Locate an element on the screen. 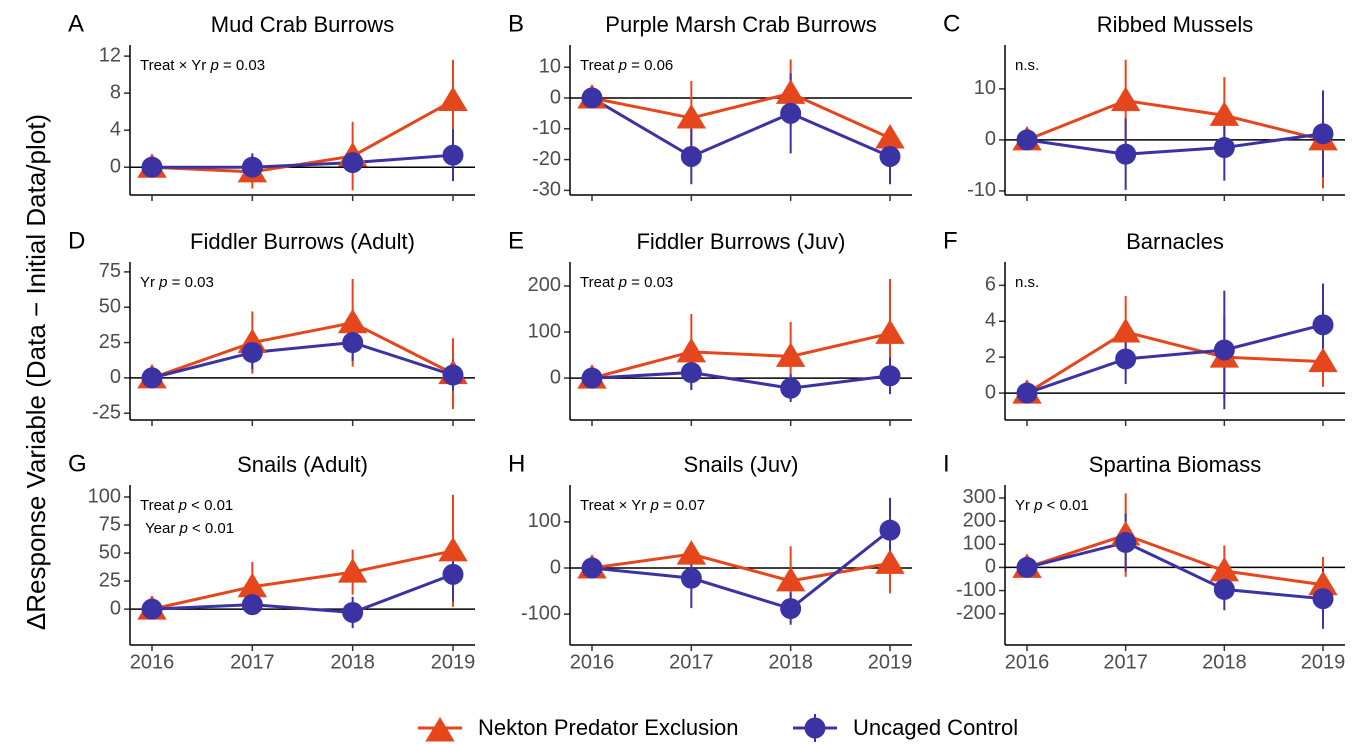  panel-title: Spartina Biomass is located at coordinates (1175, 464).